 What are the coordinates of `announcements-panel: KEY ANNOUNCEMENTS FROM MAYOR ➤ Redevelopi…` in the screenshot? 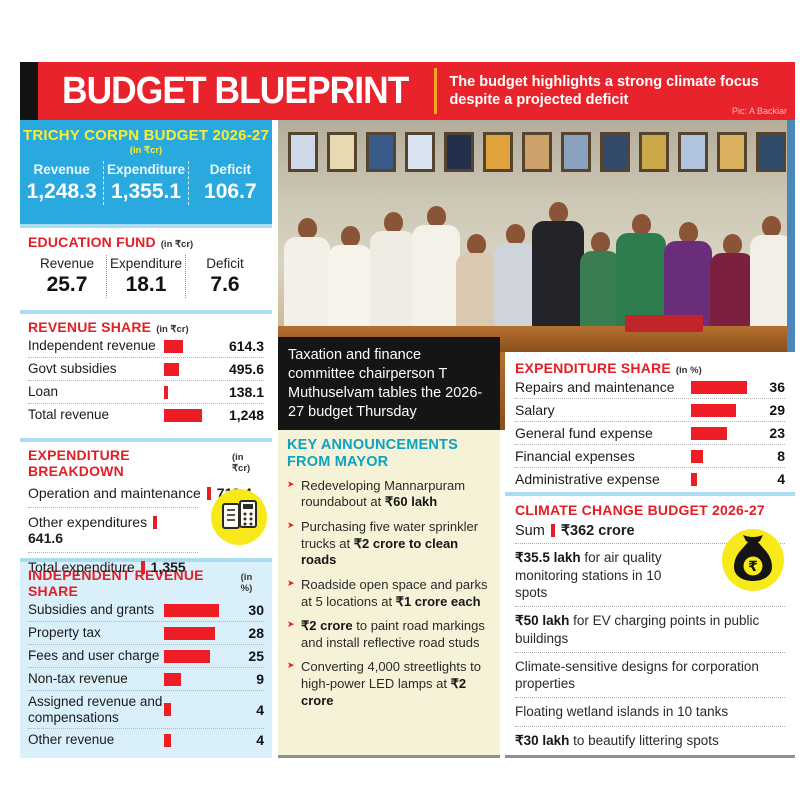 It's located at (389, 594).